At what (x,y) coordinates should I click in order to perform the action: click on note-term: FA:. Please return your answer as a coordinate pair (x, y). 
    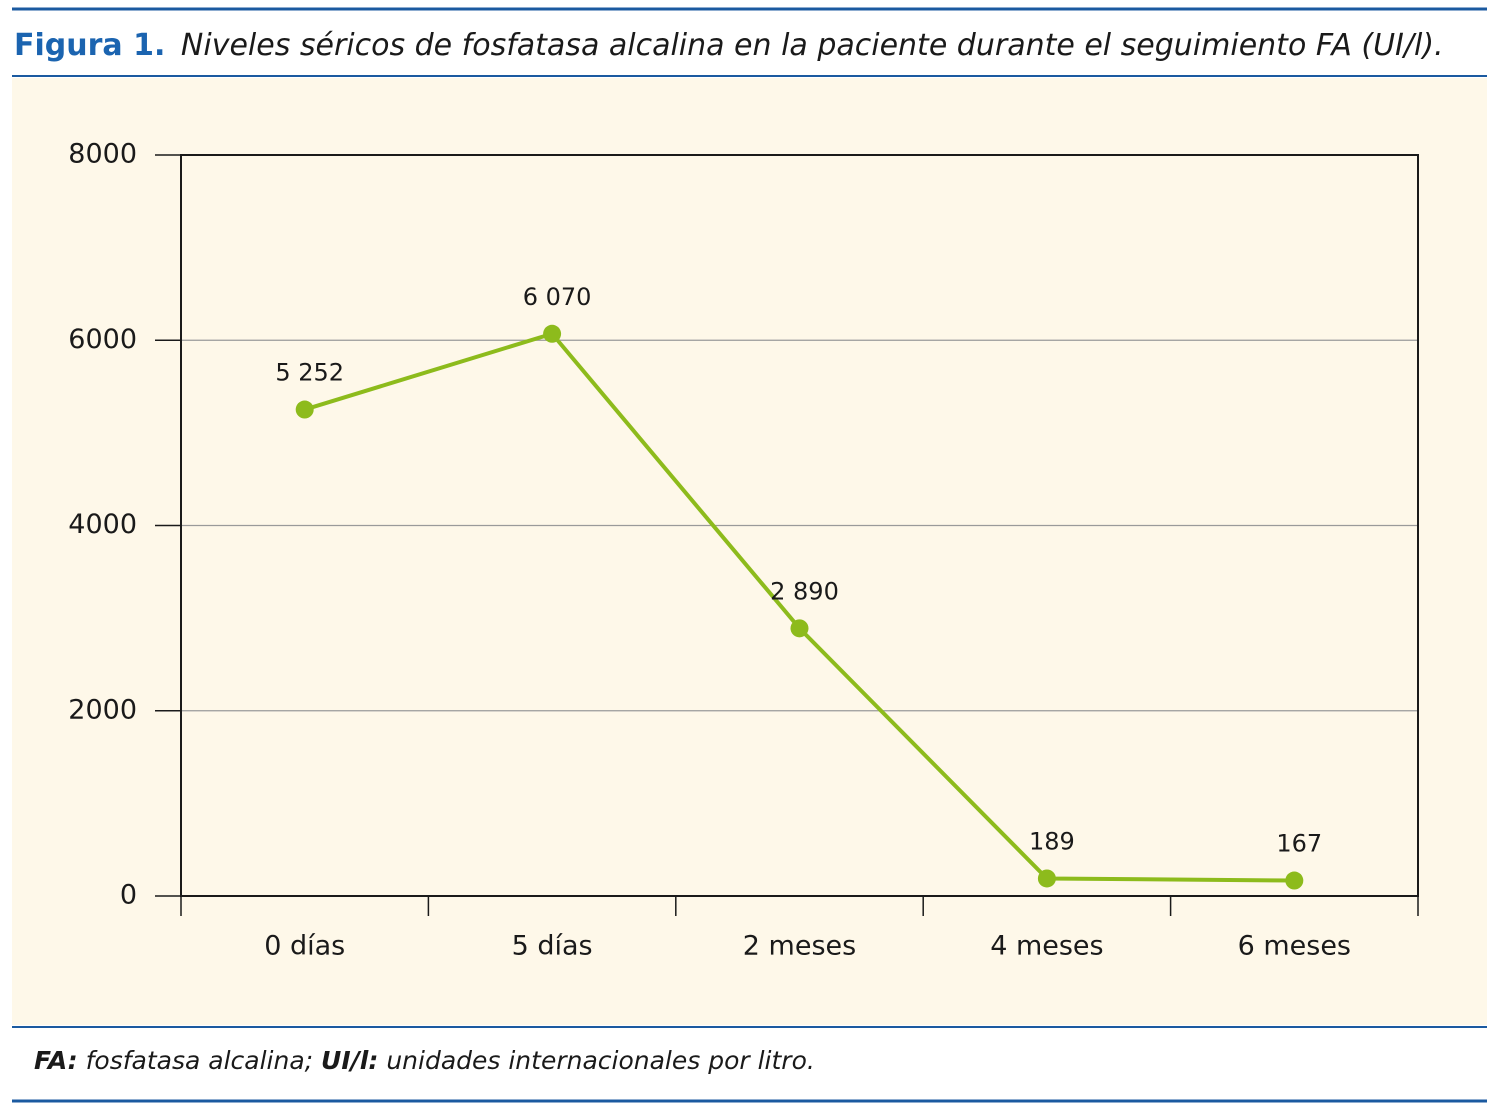
    Looking at the image, I should click on (56, 1060).